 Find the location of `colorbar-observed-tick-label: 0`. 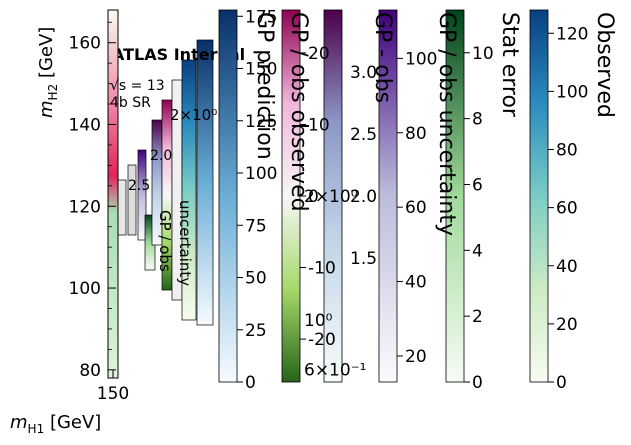

colorbar-observed-tick-label: 0 is located at coordinates (561, 383).